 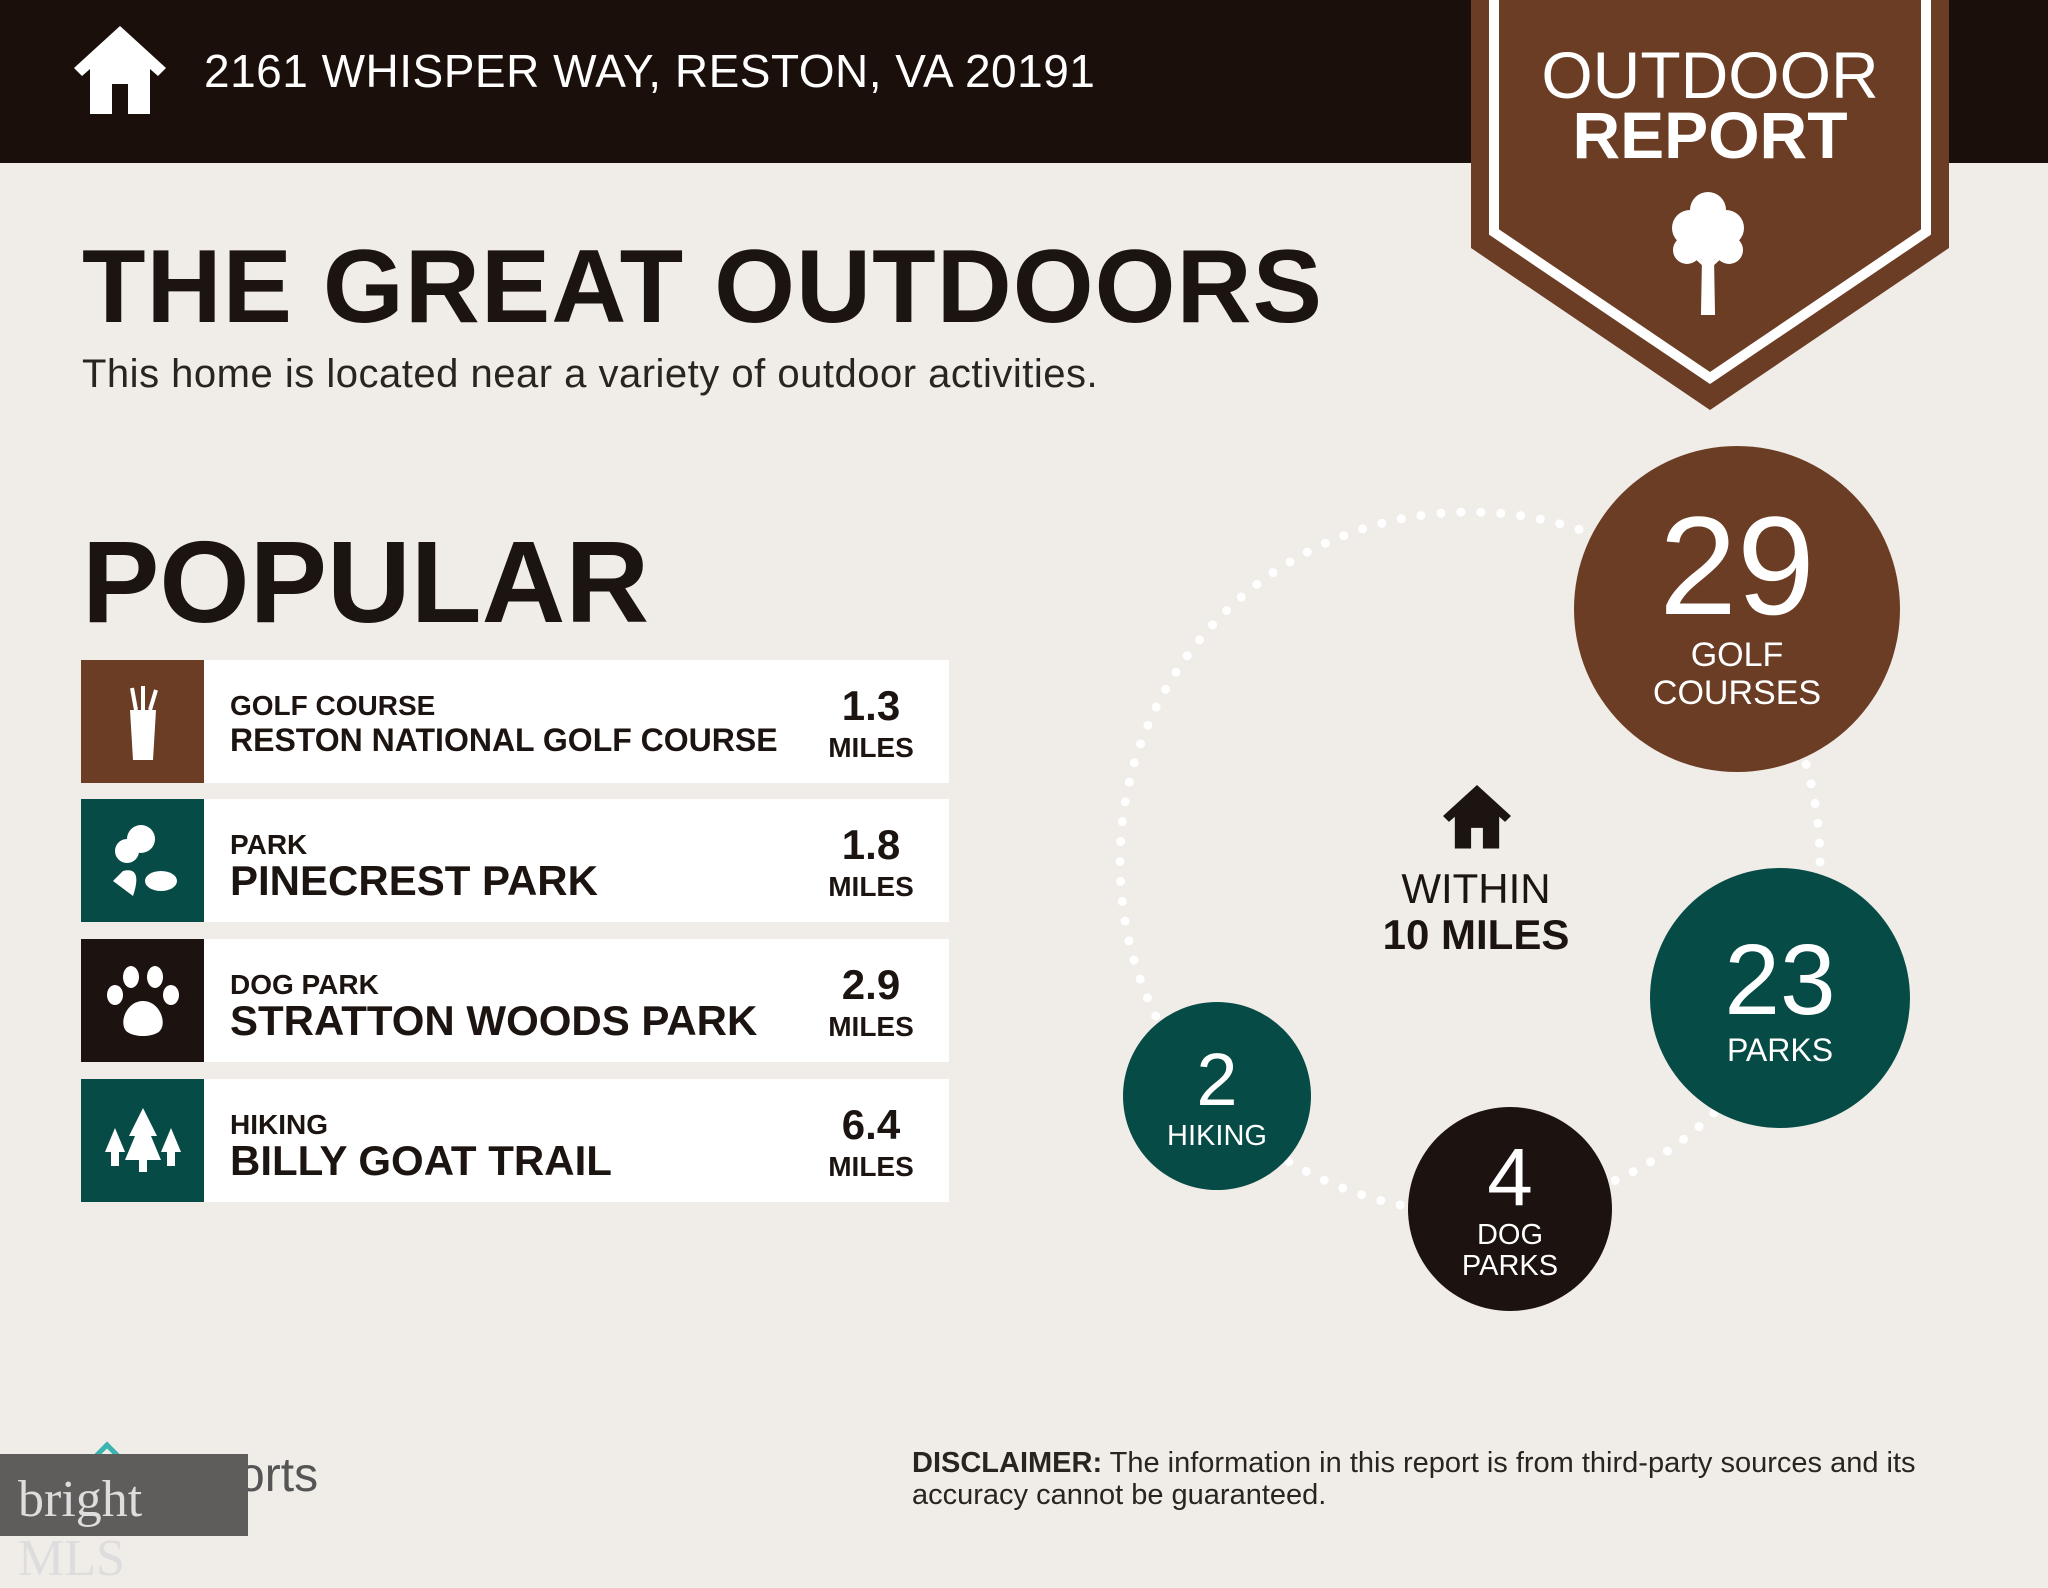 I want to click on paw-icon, so click(x=142, y=1000).